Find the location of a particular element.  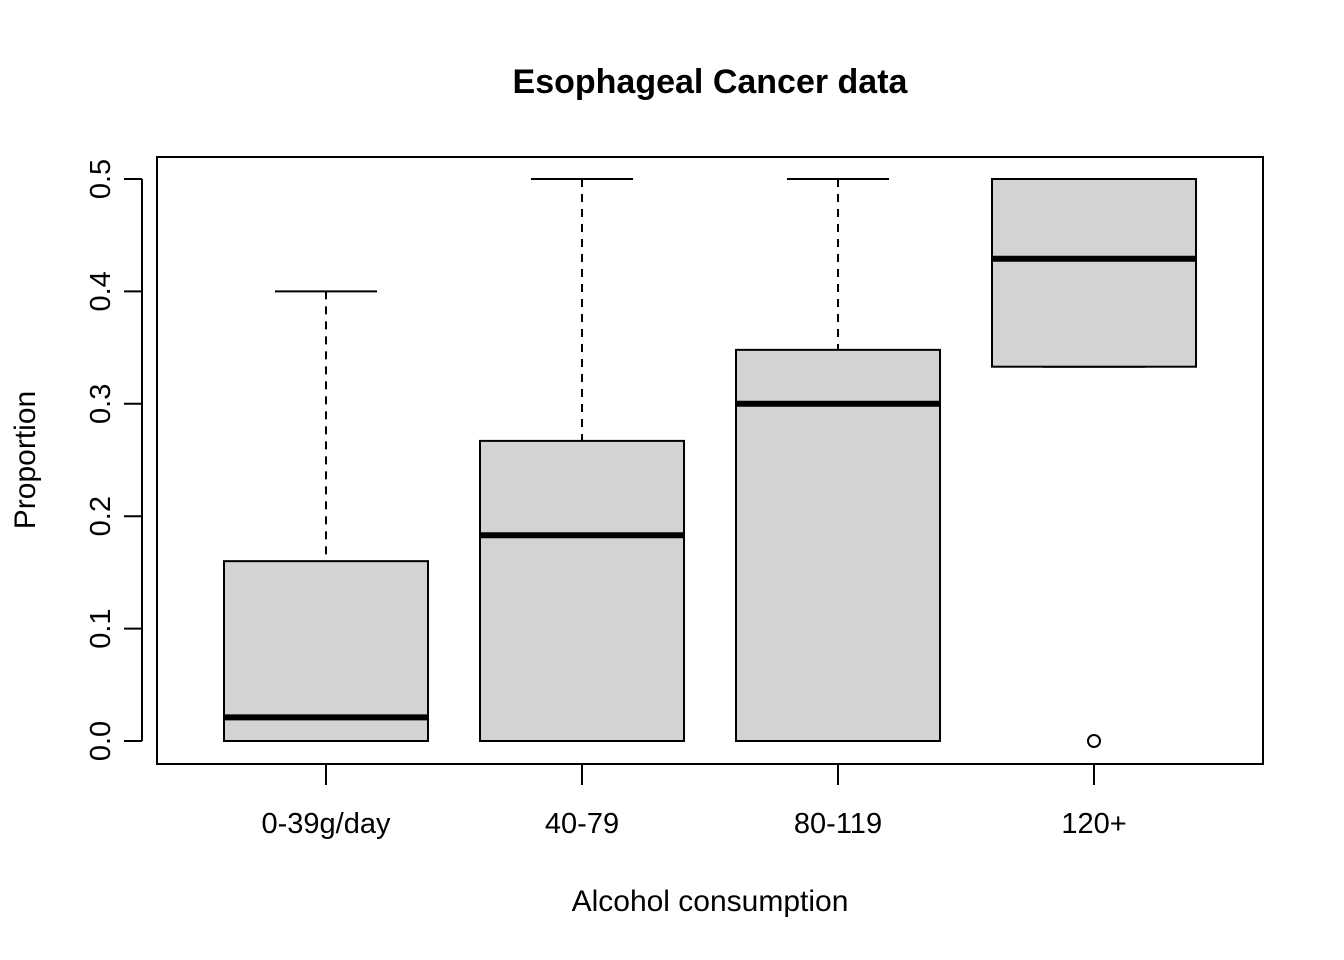

y-tick-label: 0.3 is located at coordinates (101, 404).